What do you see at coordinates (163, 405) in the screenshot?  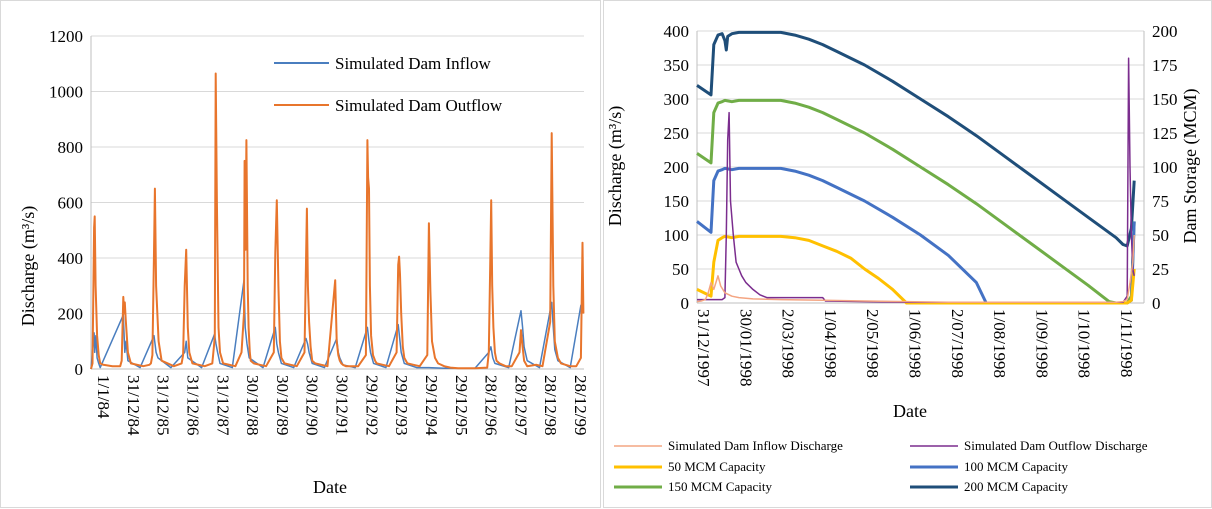 I see `left-x-tick-label: 31/12/85` at bounding box center [163, 405].